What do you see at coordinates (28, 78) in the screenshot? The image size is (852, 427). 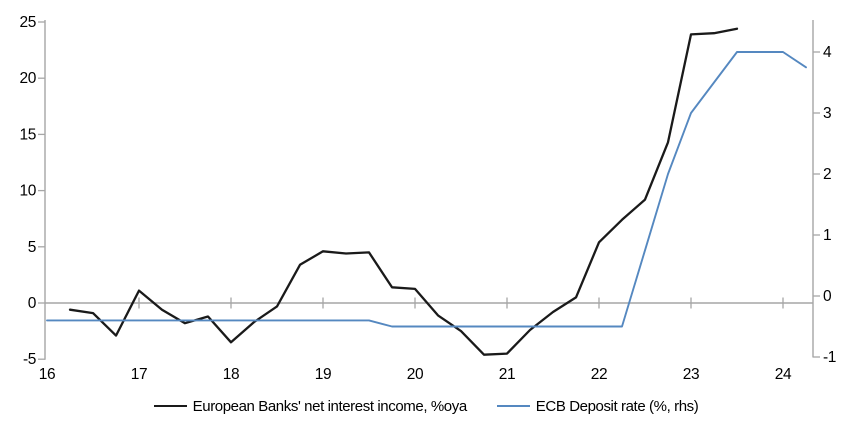 I see `left-axis-tick-label: 20` at bounding box center [28, 78].